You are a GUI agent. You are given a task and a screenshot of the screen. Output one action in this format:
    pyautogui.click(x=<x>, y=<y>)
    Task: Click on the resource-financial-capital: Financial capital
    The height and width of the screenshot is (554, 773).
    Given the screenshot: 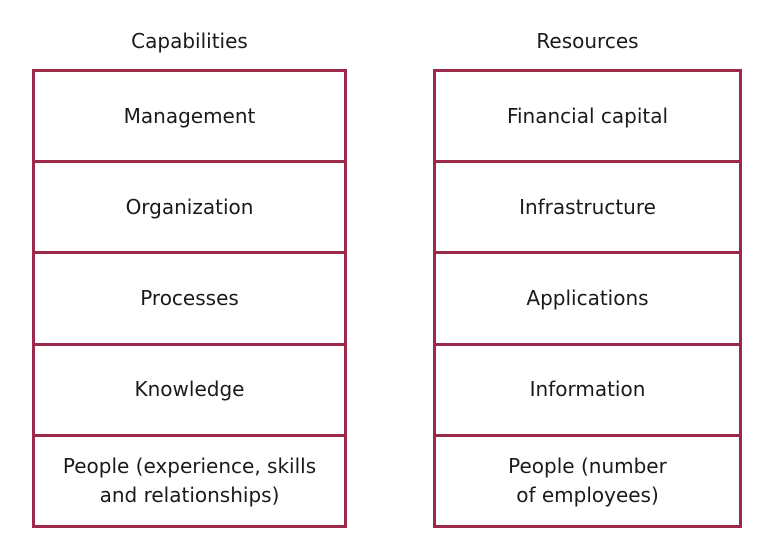 What is the action you would take?
    pyautogui.click(x=587, y=118)
    